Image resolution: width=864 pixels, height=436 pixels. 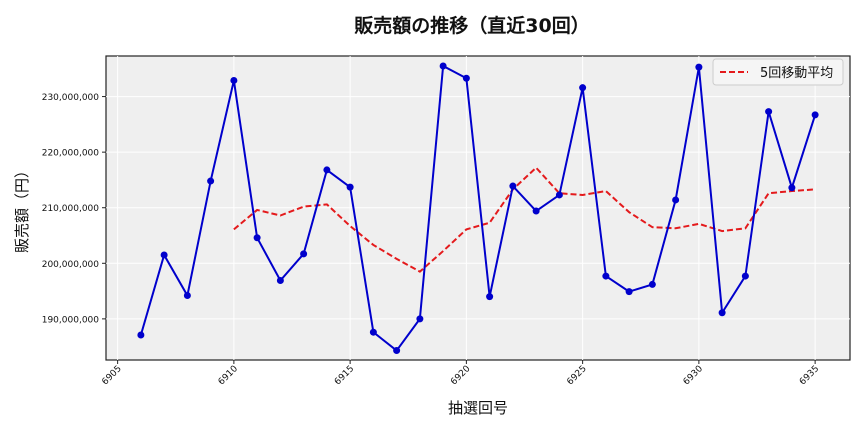 I want to click on x-axis-ticks: 6905 6910 6915 6920 6925 6930 6935, so click(x=460, y=373).